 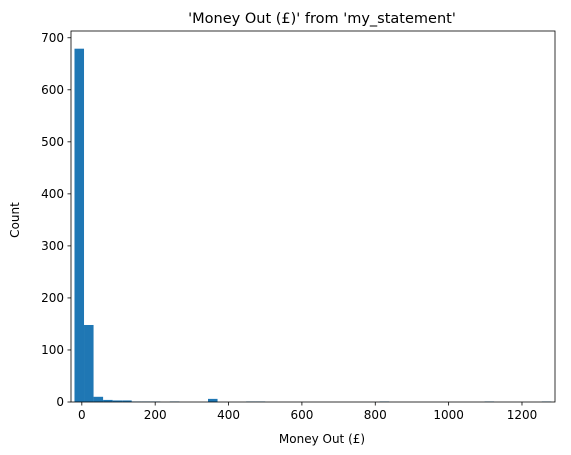 I want to click on y-tick-label: 700, so click(x=52, y=38).